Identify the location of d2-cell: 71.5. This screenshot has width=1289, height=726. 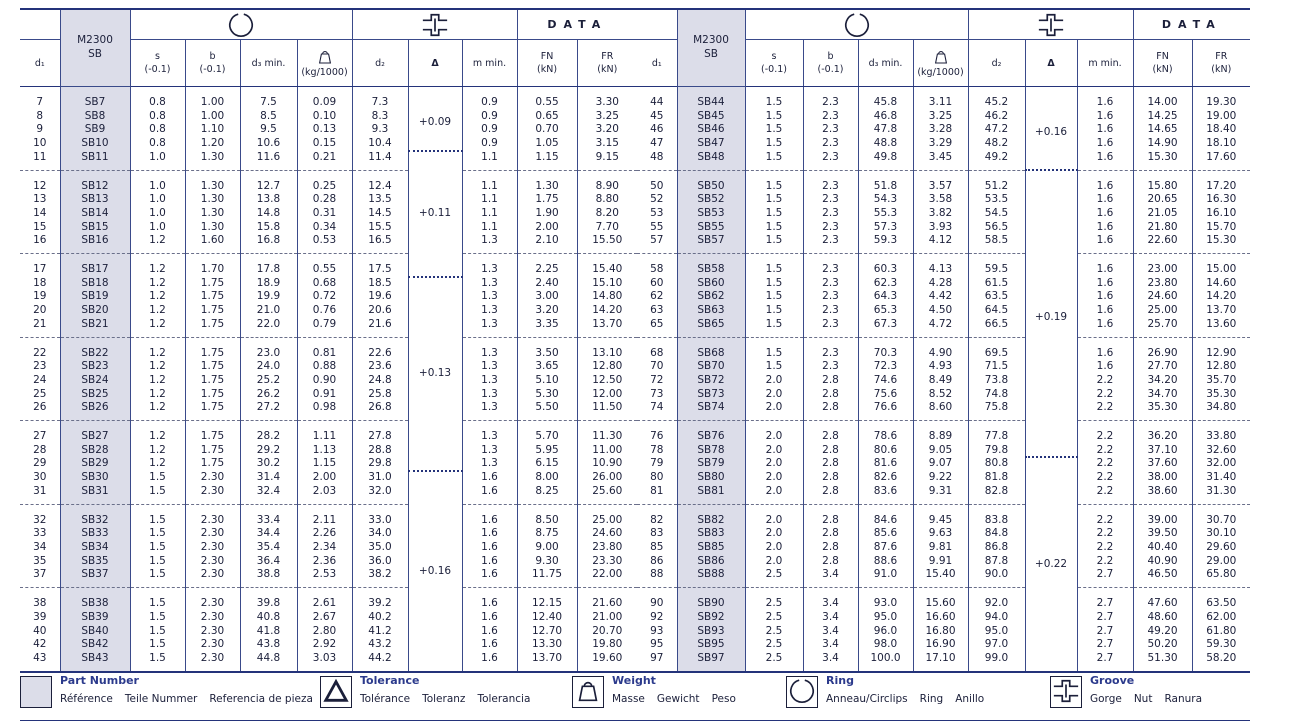
(996, 367).